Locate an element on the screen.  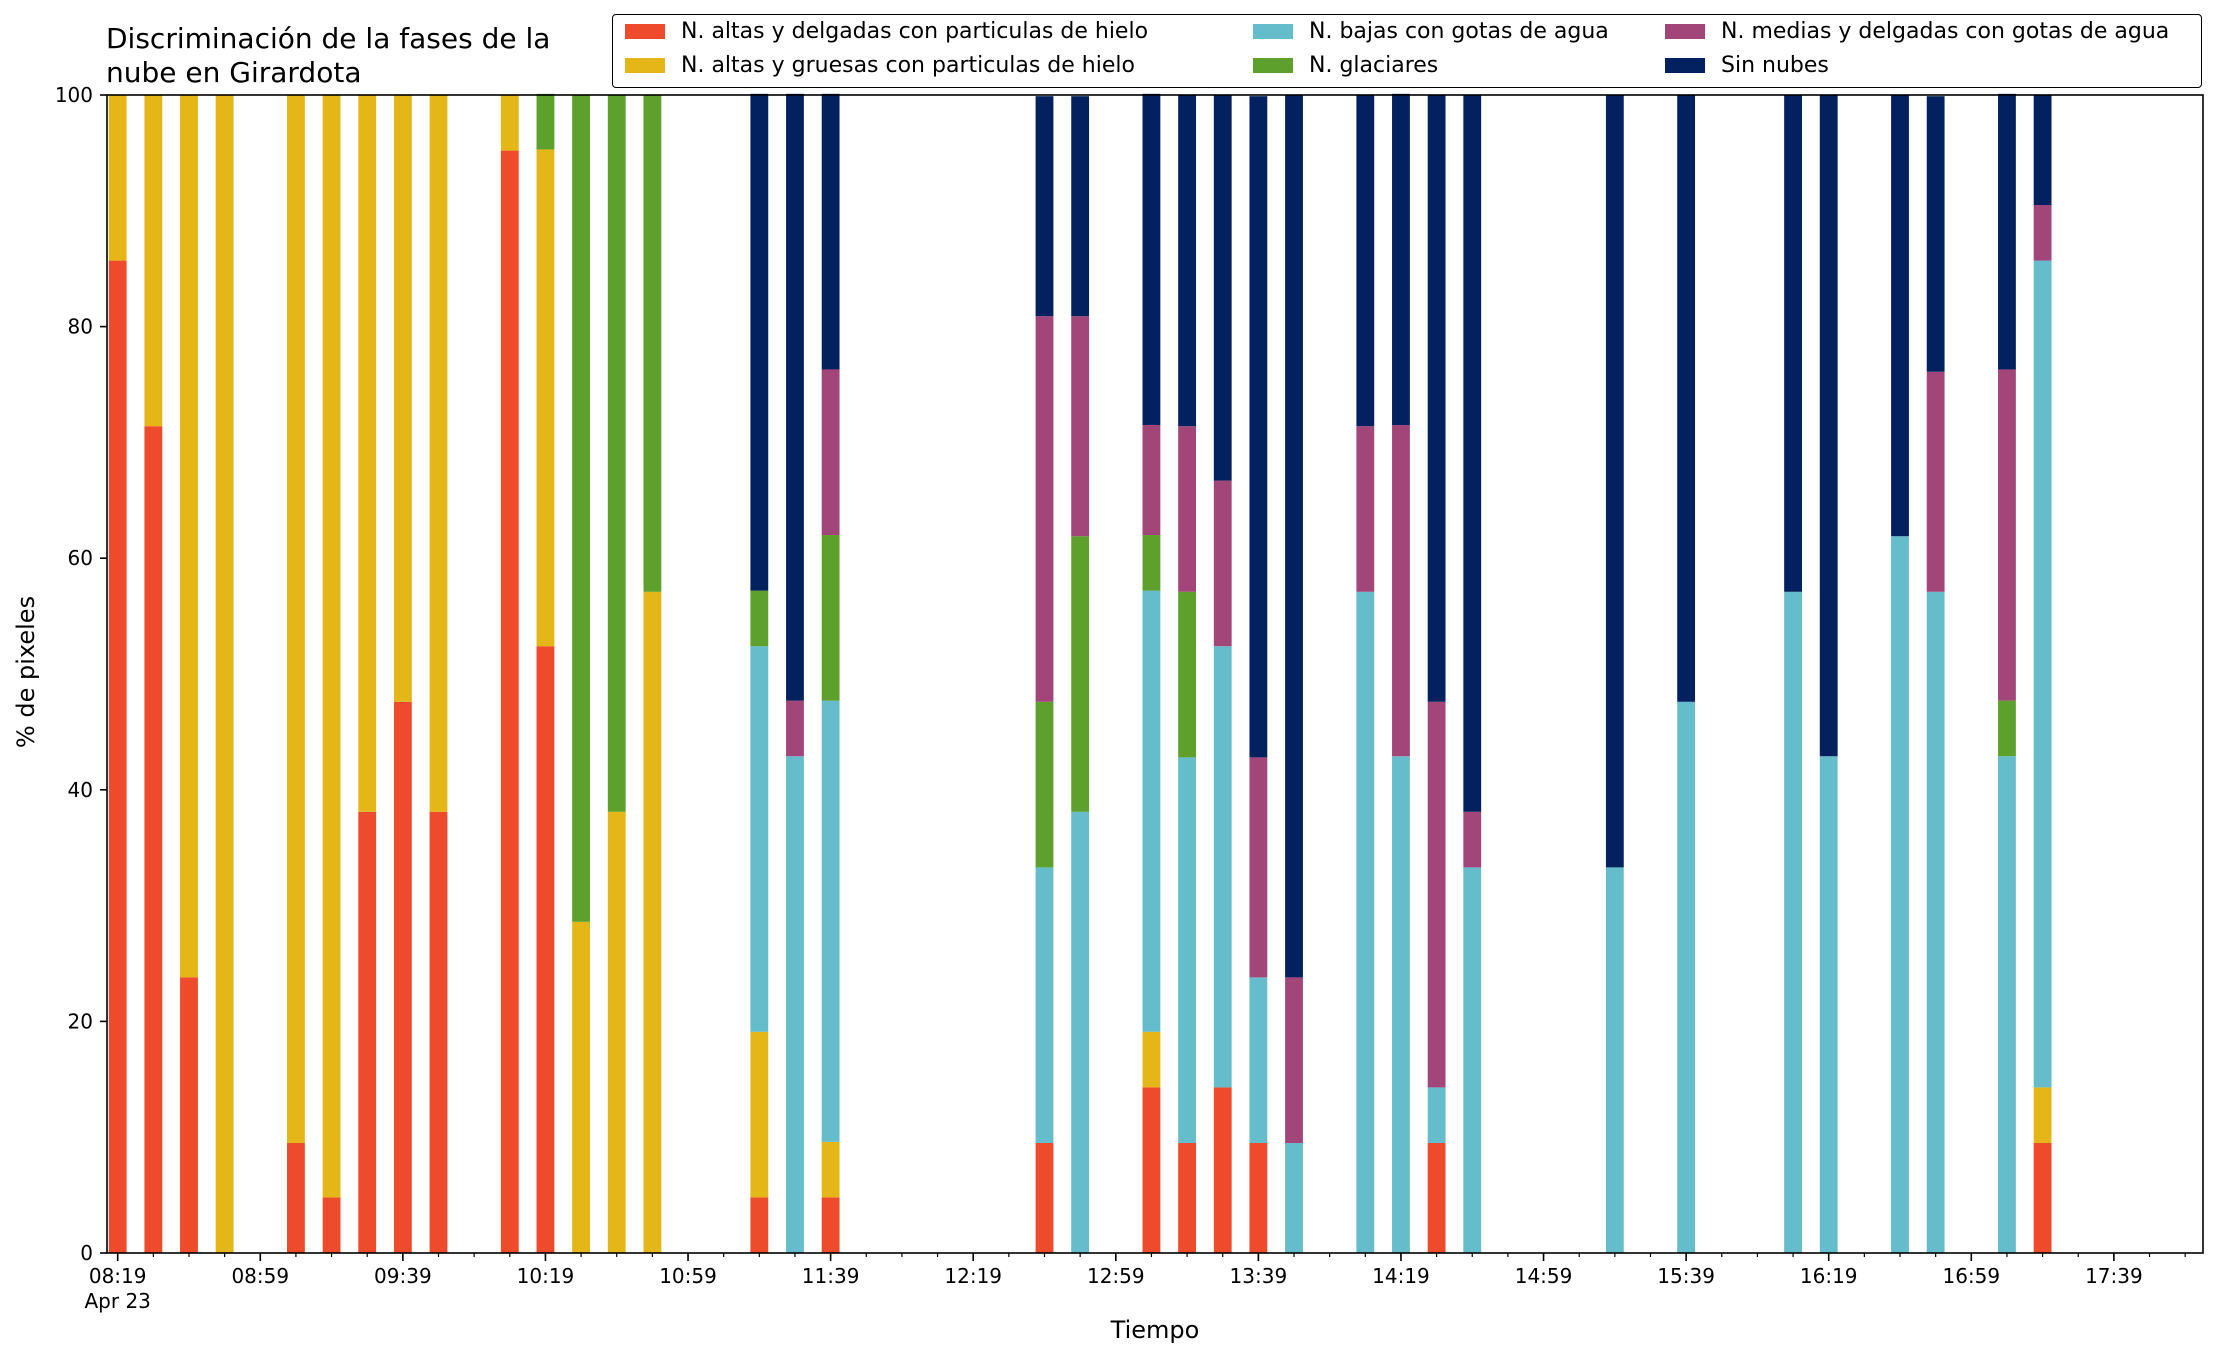
x-tick-label: 12:59 is located at coordinates (1116, 1276).